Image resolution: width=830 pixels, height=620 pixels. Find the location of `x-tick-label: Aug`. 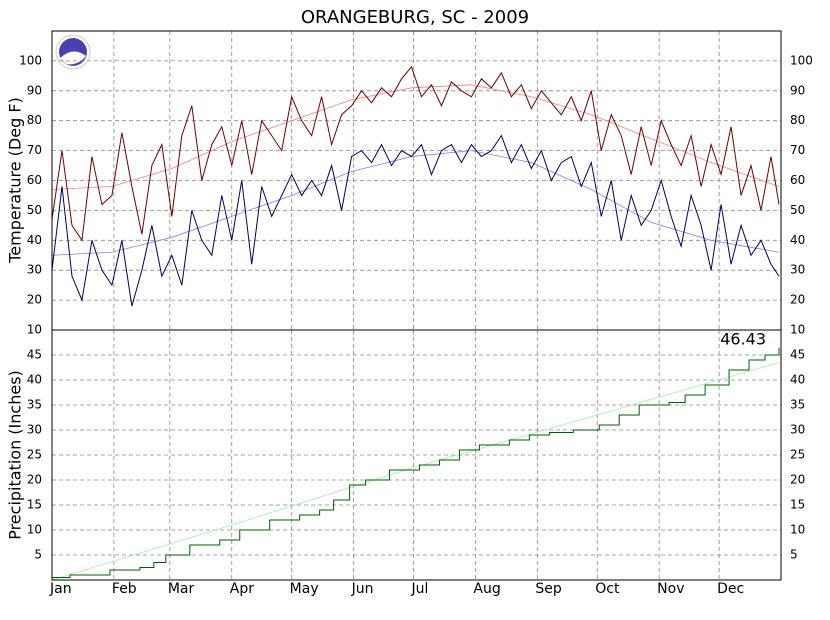

x-tick-label: Aug is located at coordinates (486, 589).